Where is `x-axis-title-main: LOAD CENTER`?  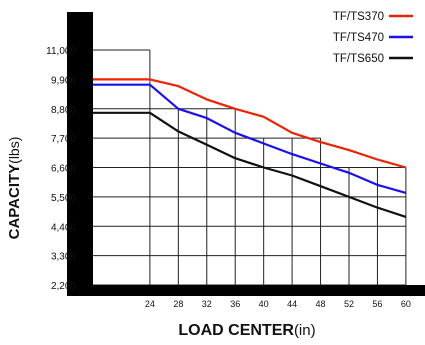 x-axis-title-main: LOAD CENTER is located at coordinates (236, 330).